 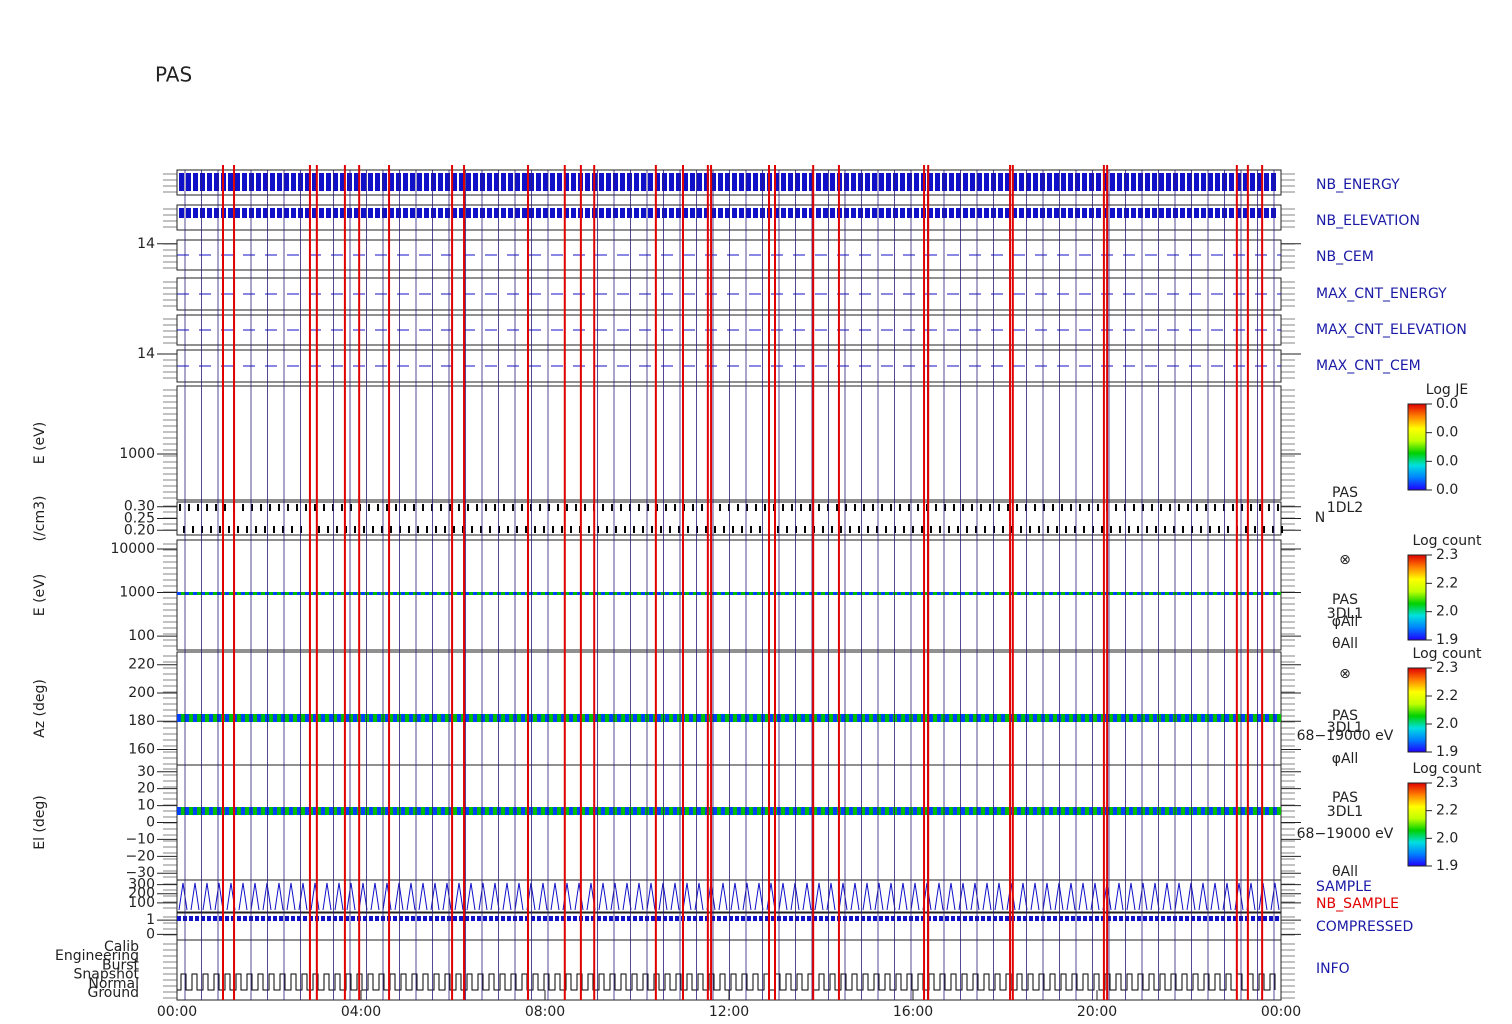 What do you see at coordinates (545, 1012) in the screenshot?
I see `x-tick-label: 08:00` at bounding box center [545, 1012].